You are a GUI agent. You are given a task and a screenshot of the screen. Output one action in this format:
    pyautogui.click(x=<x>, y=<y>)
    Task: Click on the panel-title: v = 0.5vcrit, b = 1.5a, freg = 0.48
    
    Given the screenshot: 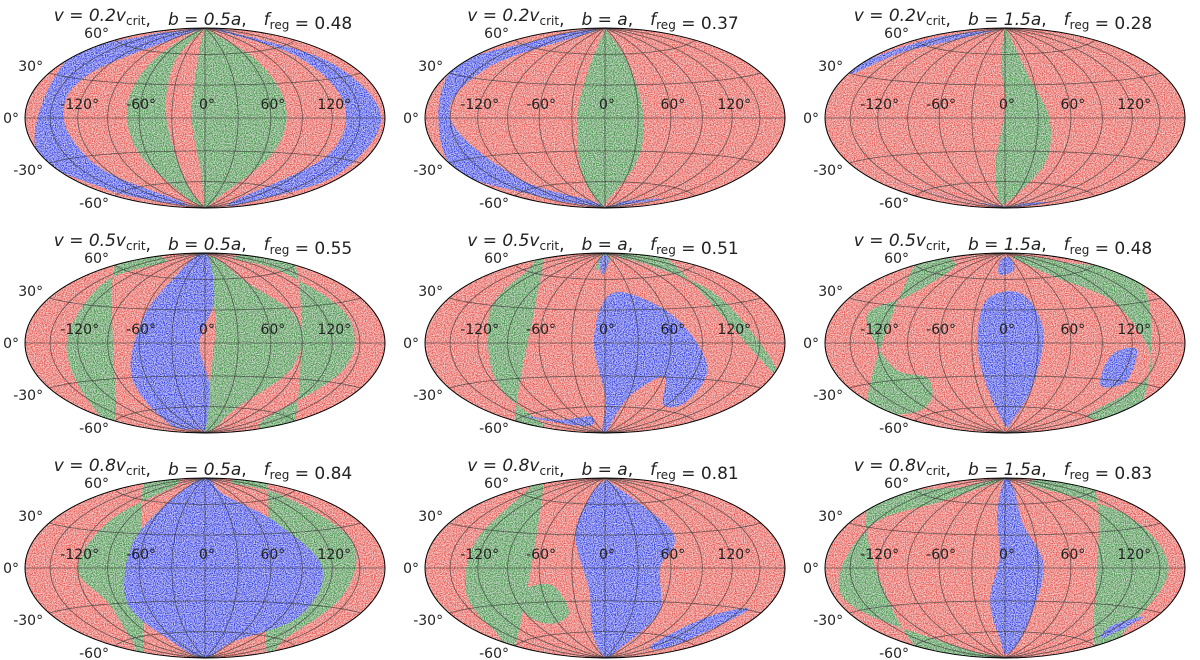 What is the action you would take?
    pyautogui.click(x=1003, y=245)
    